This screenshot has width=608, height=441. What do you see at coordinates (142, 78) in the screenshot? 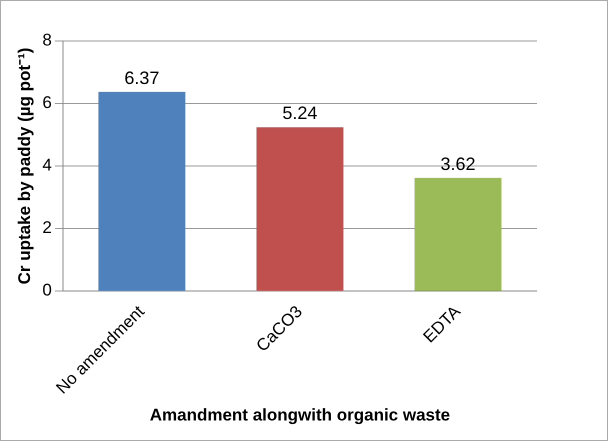
I see `data-label: 6.37` at bounding box center [142, 78].